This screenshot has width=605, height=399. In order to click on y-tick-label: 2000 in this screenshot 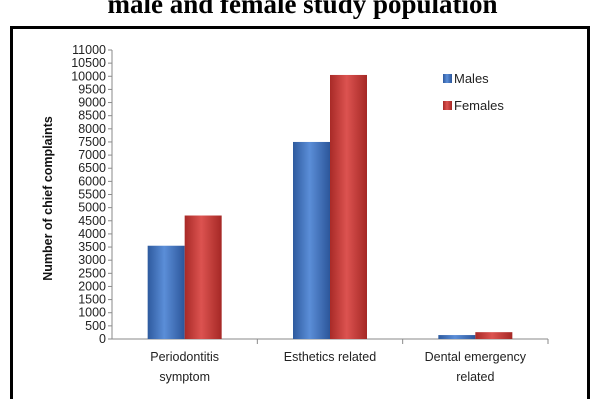, I will do `click(92, 286)`.